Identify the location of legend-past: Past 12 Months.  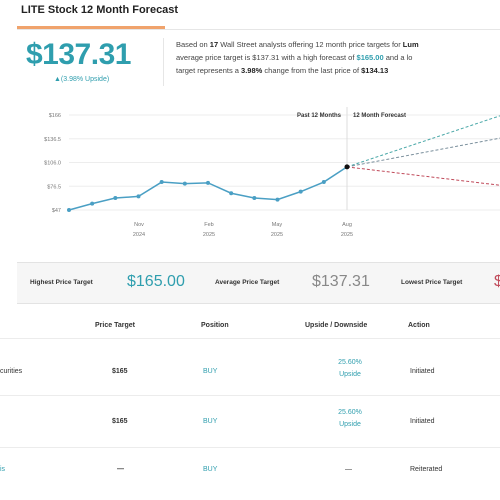
(319, 116).